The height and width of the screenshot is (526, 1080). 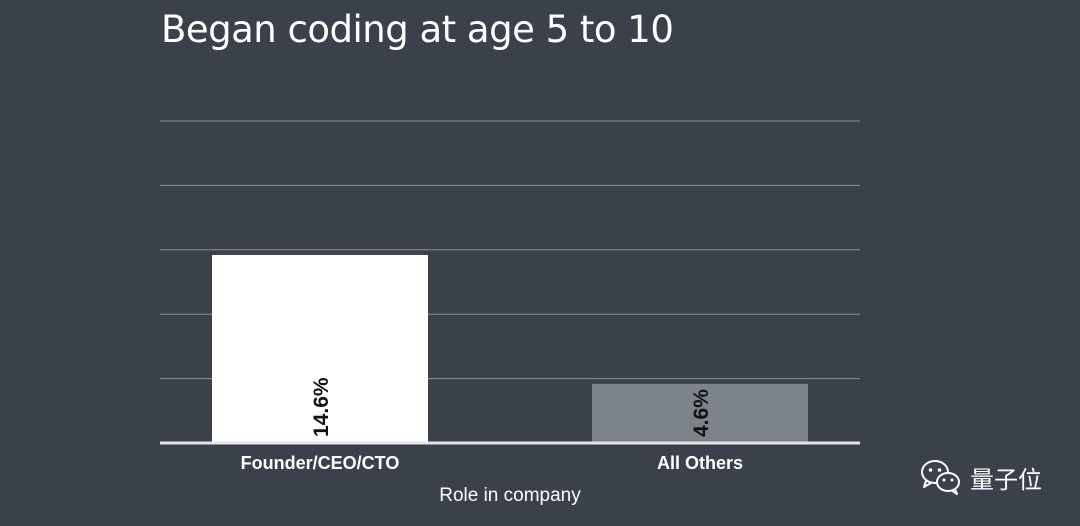 What do you see at coordinates (321, 407) in the screenshot?
I see `value-label: 14.6%` at bounding box center [321, 407].